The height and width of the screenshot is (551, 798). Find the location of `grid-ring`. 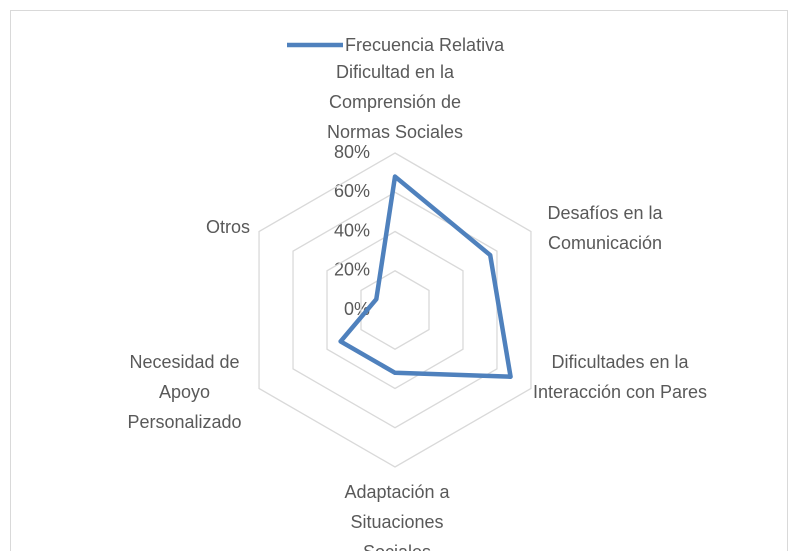

grid-ring is located at coordinates (395, 310).